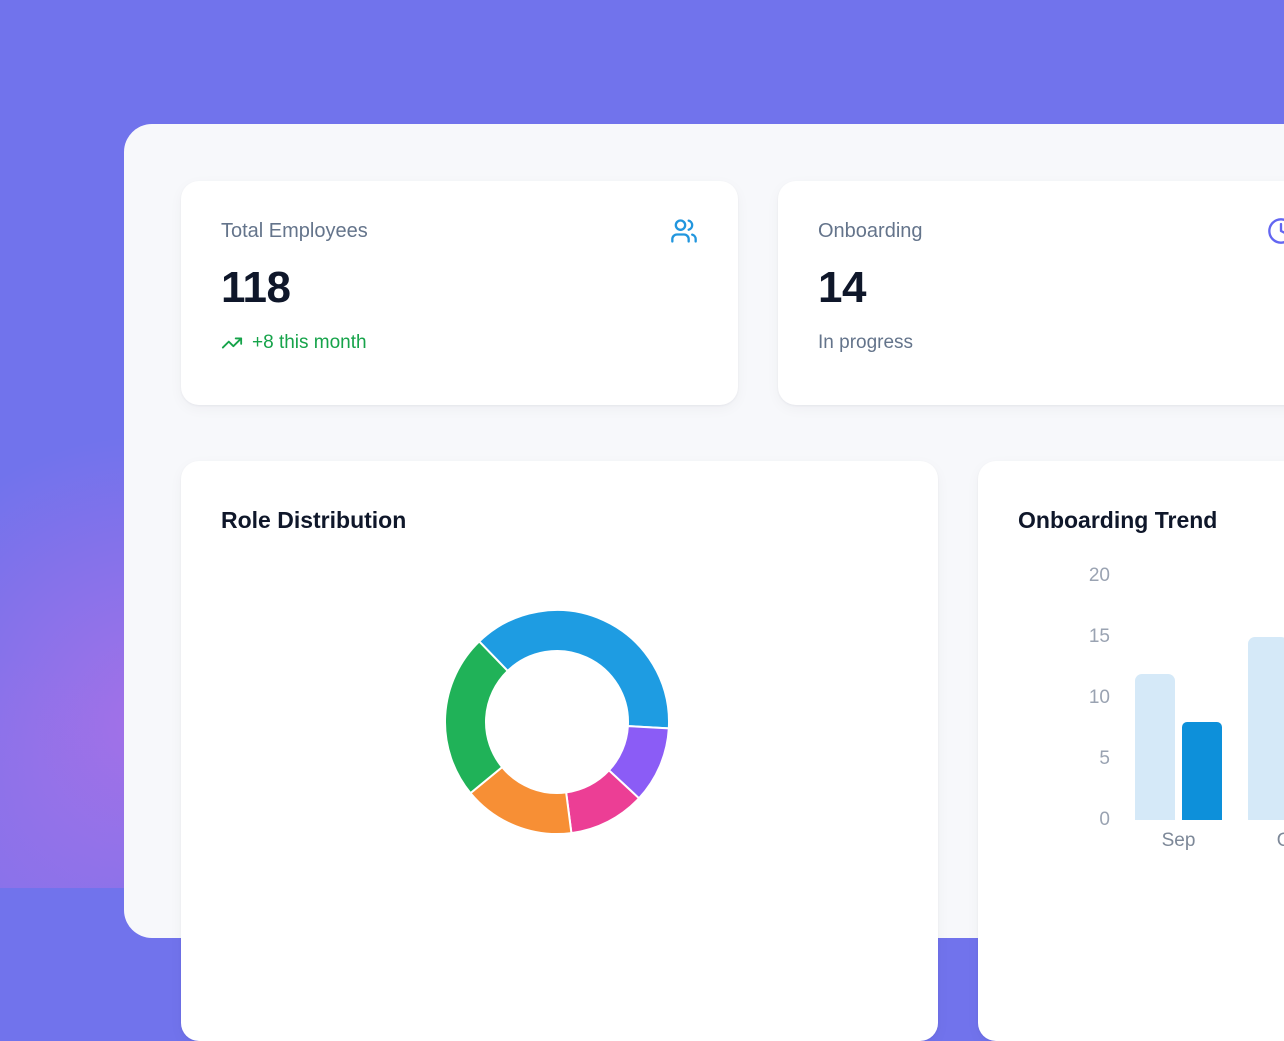 This screenshot has width=1284, height=1041. Describe the element at coordinates (1051, 231) in the screenshot. I see `stat-card-header: Onboarding` at that location.